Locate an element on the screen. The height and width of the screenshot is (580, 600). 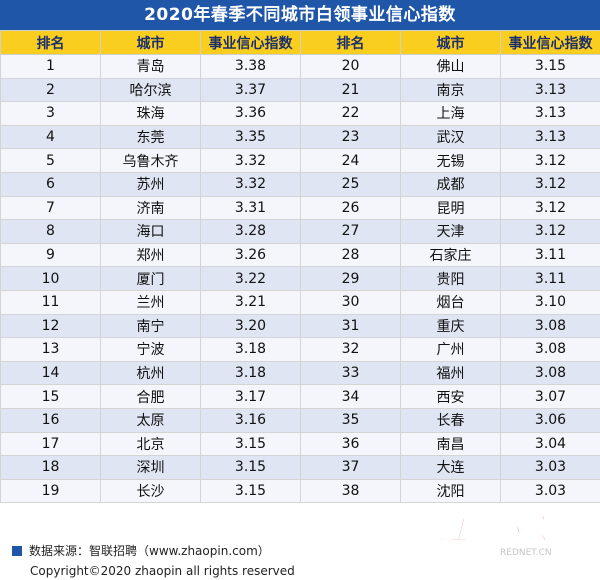
rank-cell: 3 is located at coordinates (50, 113).